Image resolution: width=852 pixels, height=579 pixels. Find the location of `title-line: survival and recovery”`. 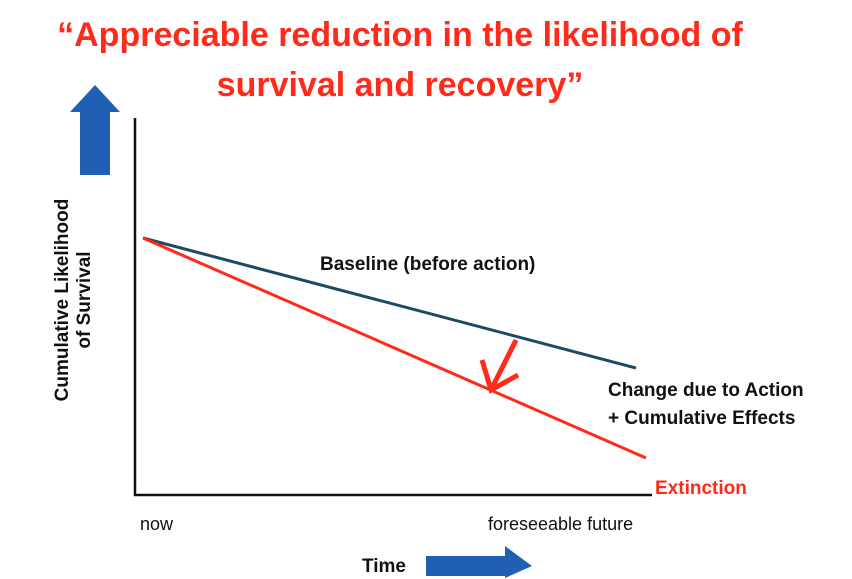

title-line: survival and recovery” is located at coordinates (400, 85).